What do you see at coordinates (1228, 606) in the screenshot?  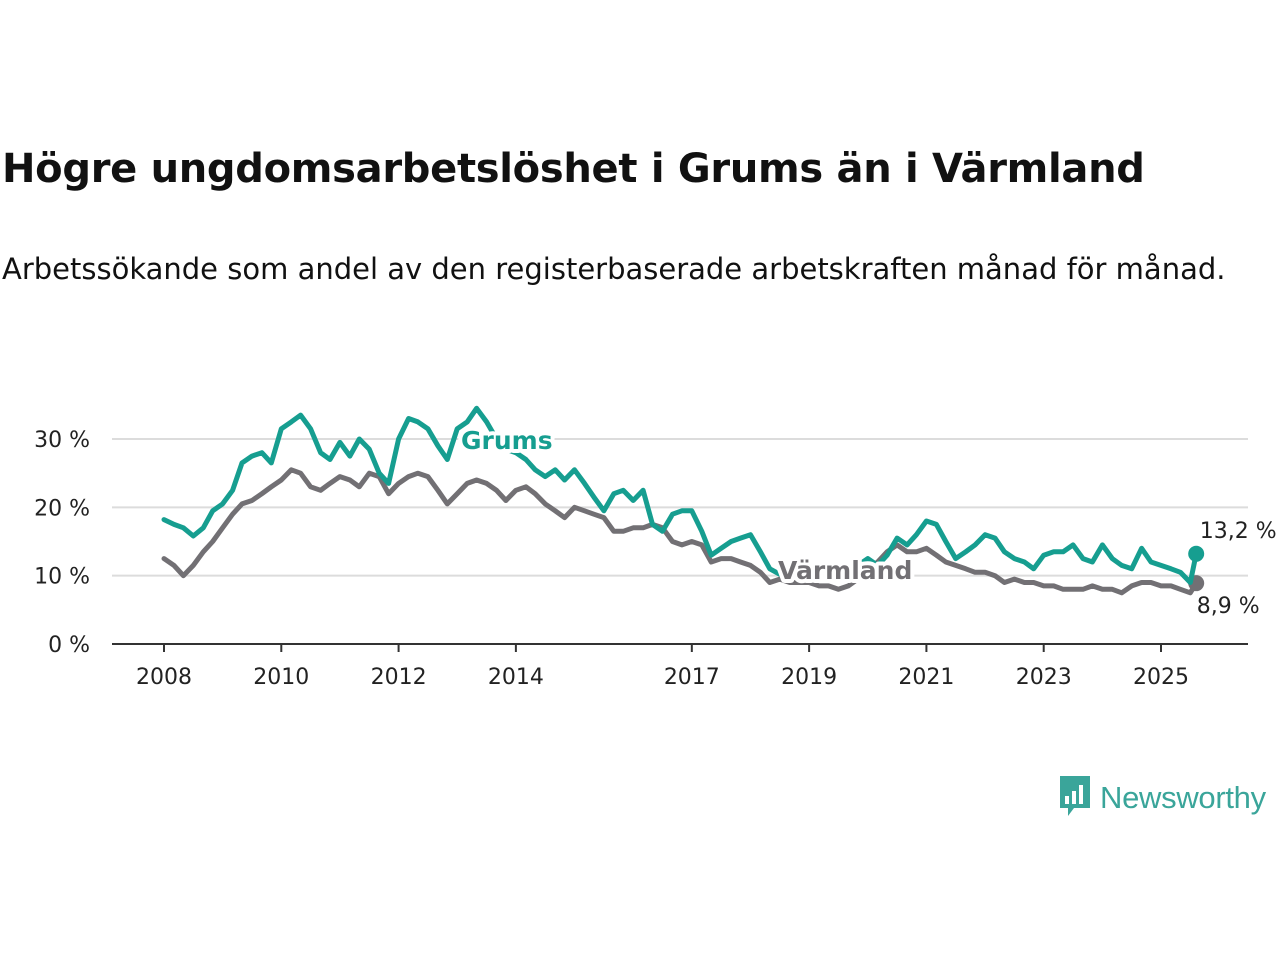 I see `end-value-label-varmland: 8,9 %` at bounding box center [1228, 606].